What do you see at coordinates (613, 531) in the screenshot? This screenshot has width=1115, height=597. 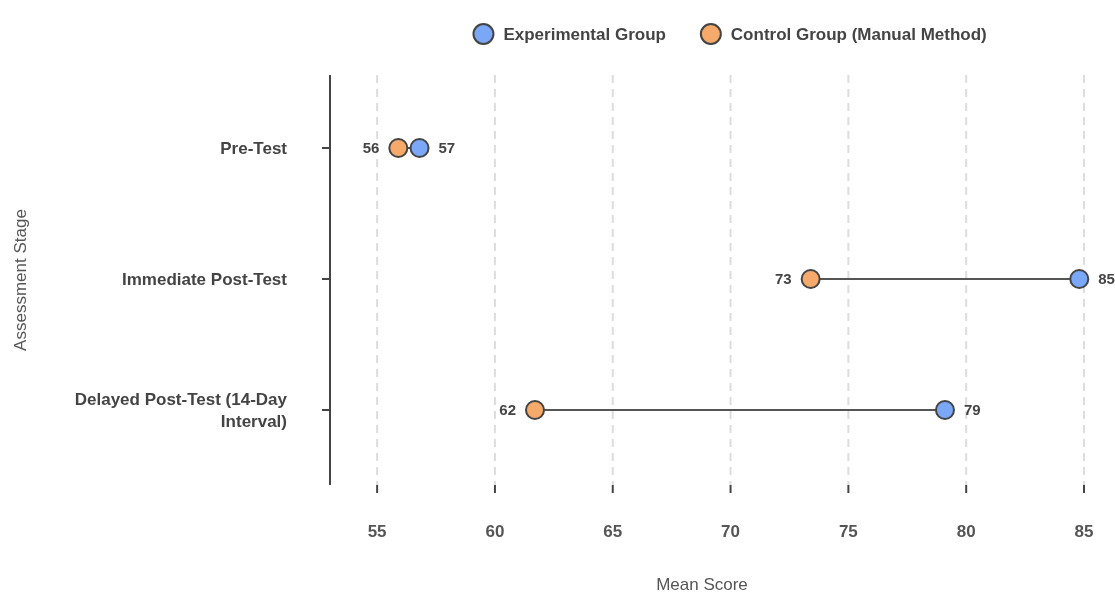 I see `x-tick-label: 65` at bounding box center [613, 531].